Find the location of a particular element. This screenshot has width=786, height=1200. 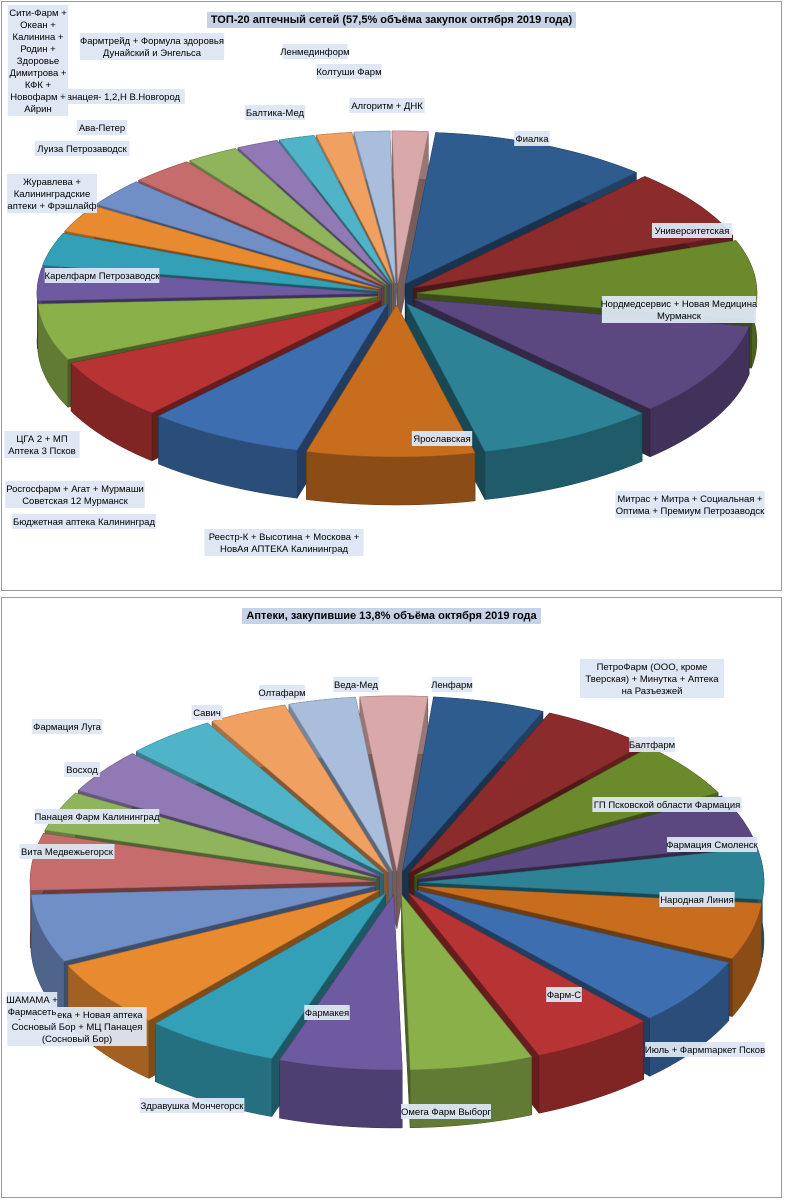

slice-label: Карелфарм Петрозаводск is located at coordinates (103, 275).